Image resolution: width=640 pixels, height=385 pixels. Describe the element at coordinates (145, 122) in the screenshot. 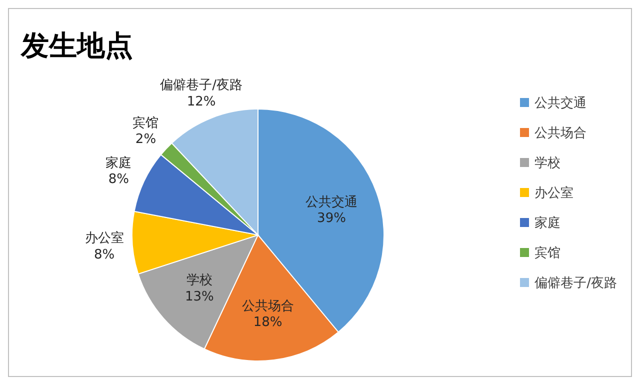

I see `slice-label: 宾馆` at that location.